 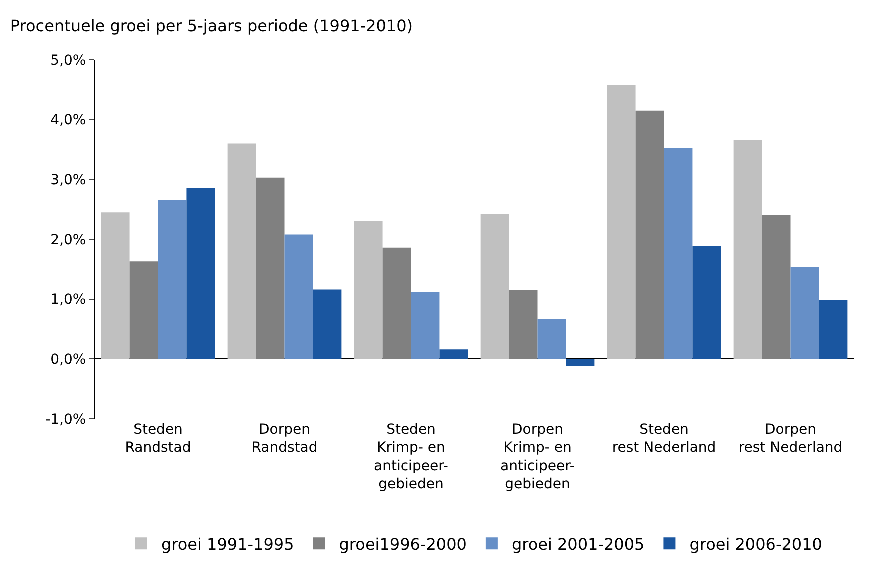 I want to click on y-tick-label: 2,0%, so click(x=68, y=240).